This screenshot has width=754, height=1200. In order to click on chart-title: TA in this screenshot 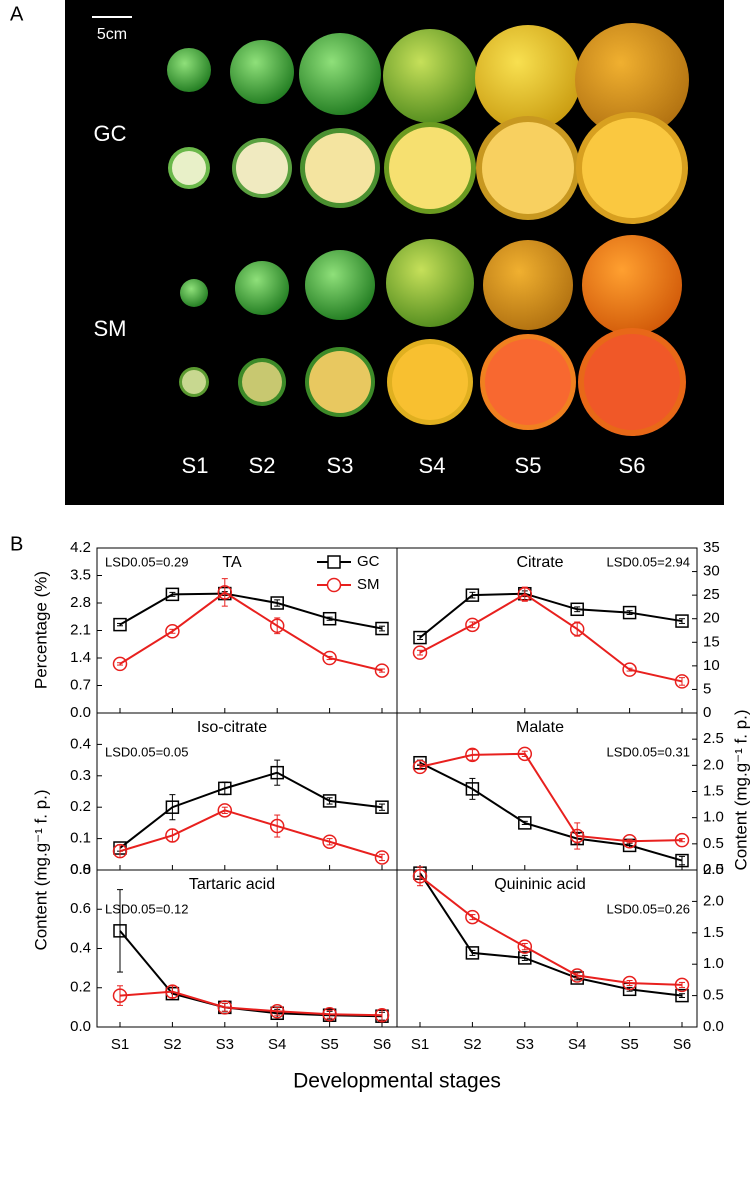, I will do `click(232, 562)`.